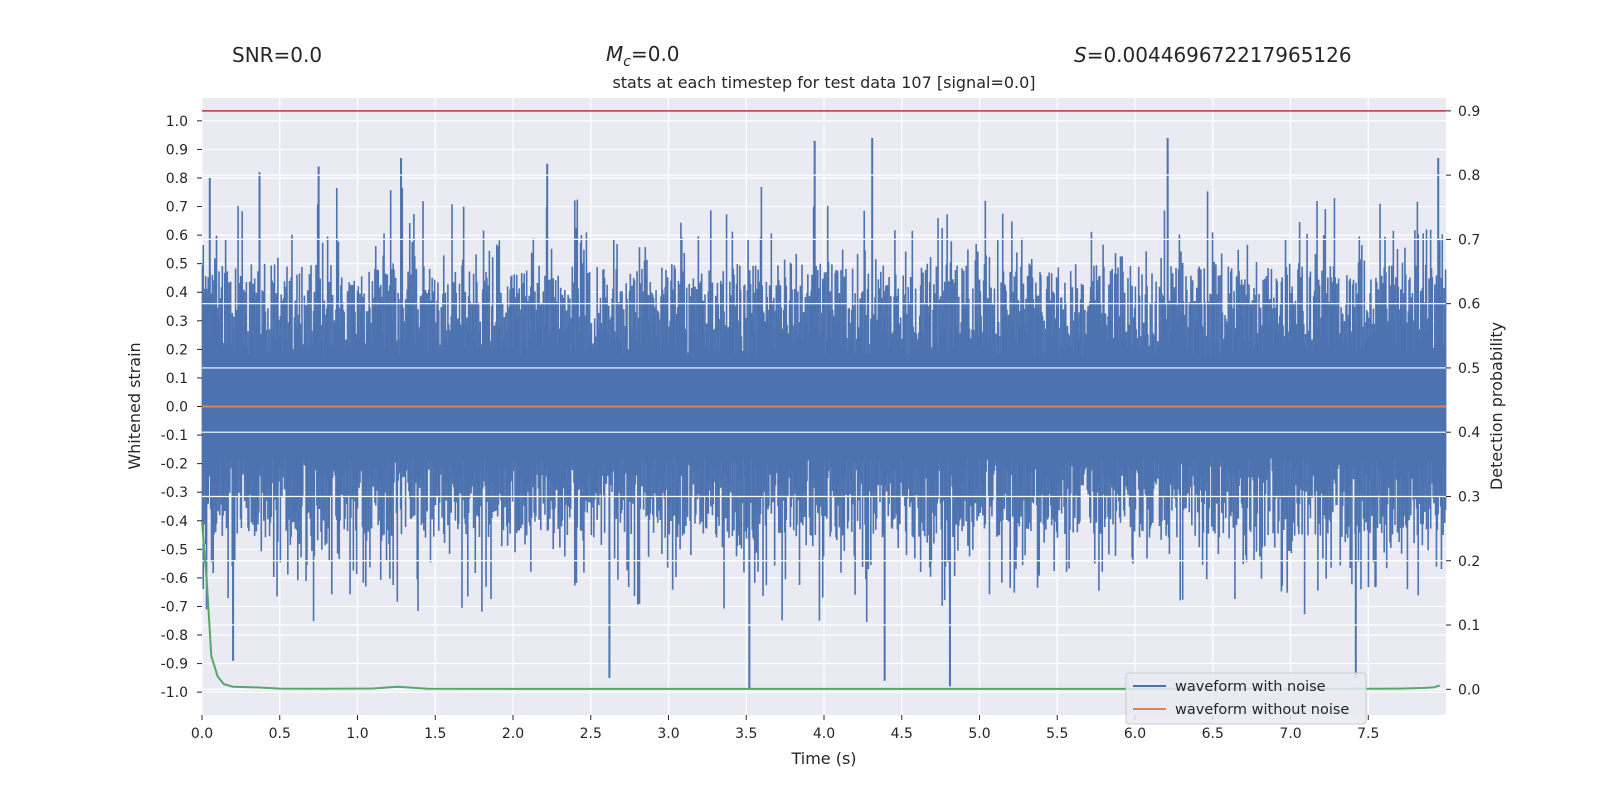 The height and width of the screenshot is (800, 1600). Describe the element at coordinates (1213, 734) in the screenshot. I see `x-tick-label: 6.5` at that location.